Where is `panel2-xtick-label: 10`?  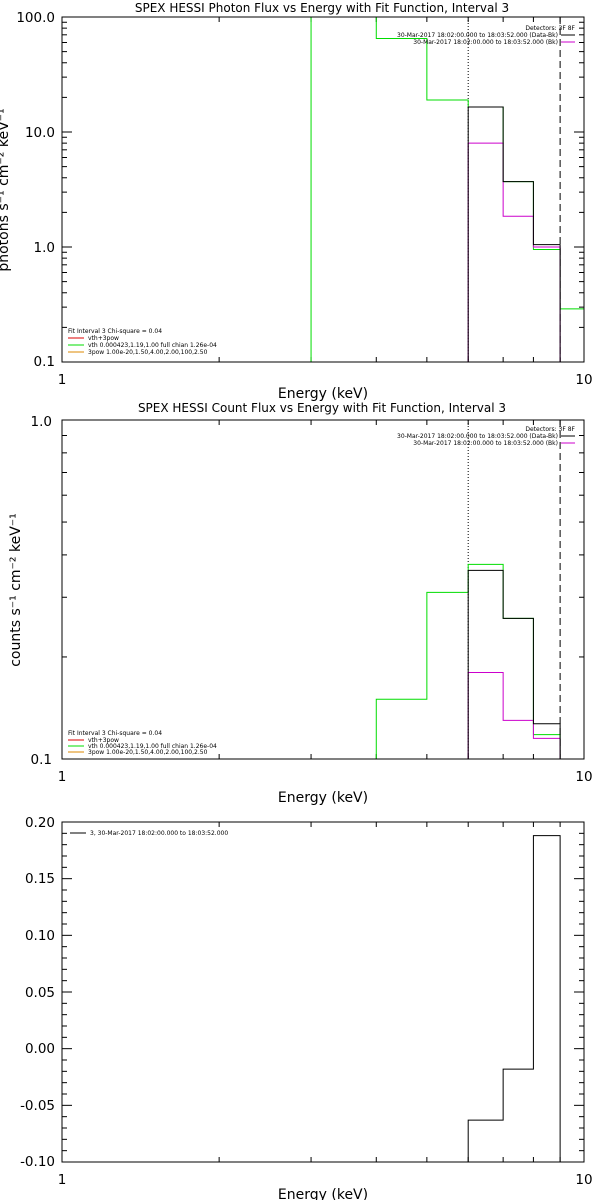
panel2-xtick-label: 10 is located at coordinates (583, 777).